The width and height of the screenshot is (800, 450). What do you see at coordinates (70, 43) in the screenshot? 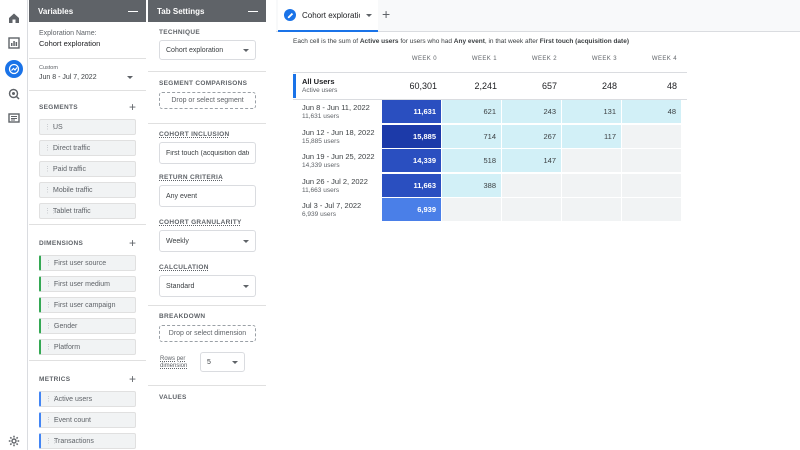
I see `exploration-name-value: Cohort exploration` at bounding box center [70, 43].